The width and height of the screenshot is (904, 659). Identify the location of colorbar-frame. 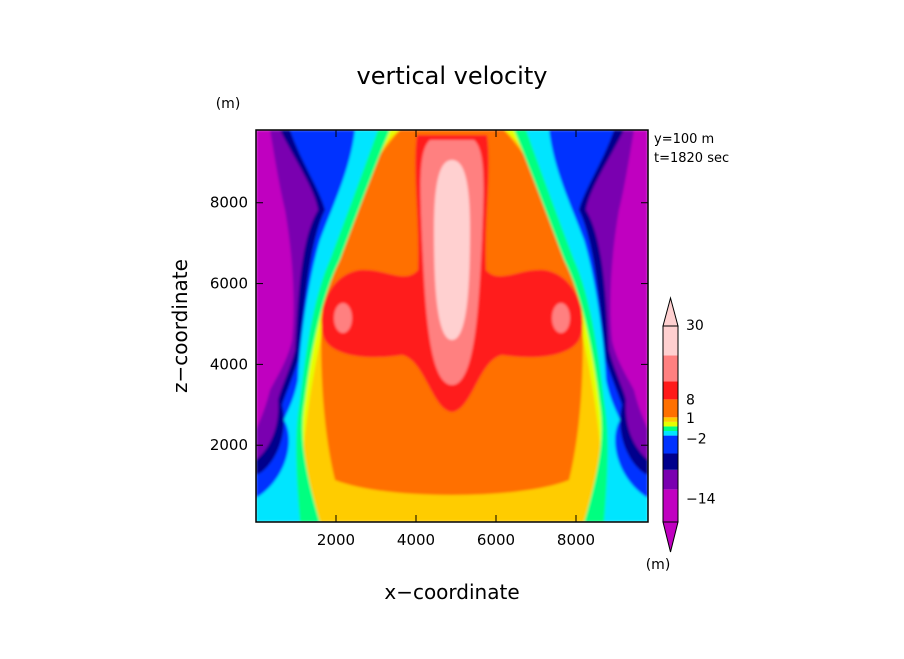
(670, 424).